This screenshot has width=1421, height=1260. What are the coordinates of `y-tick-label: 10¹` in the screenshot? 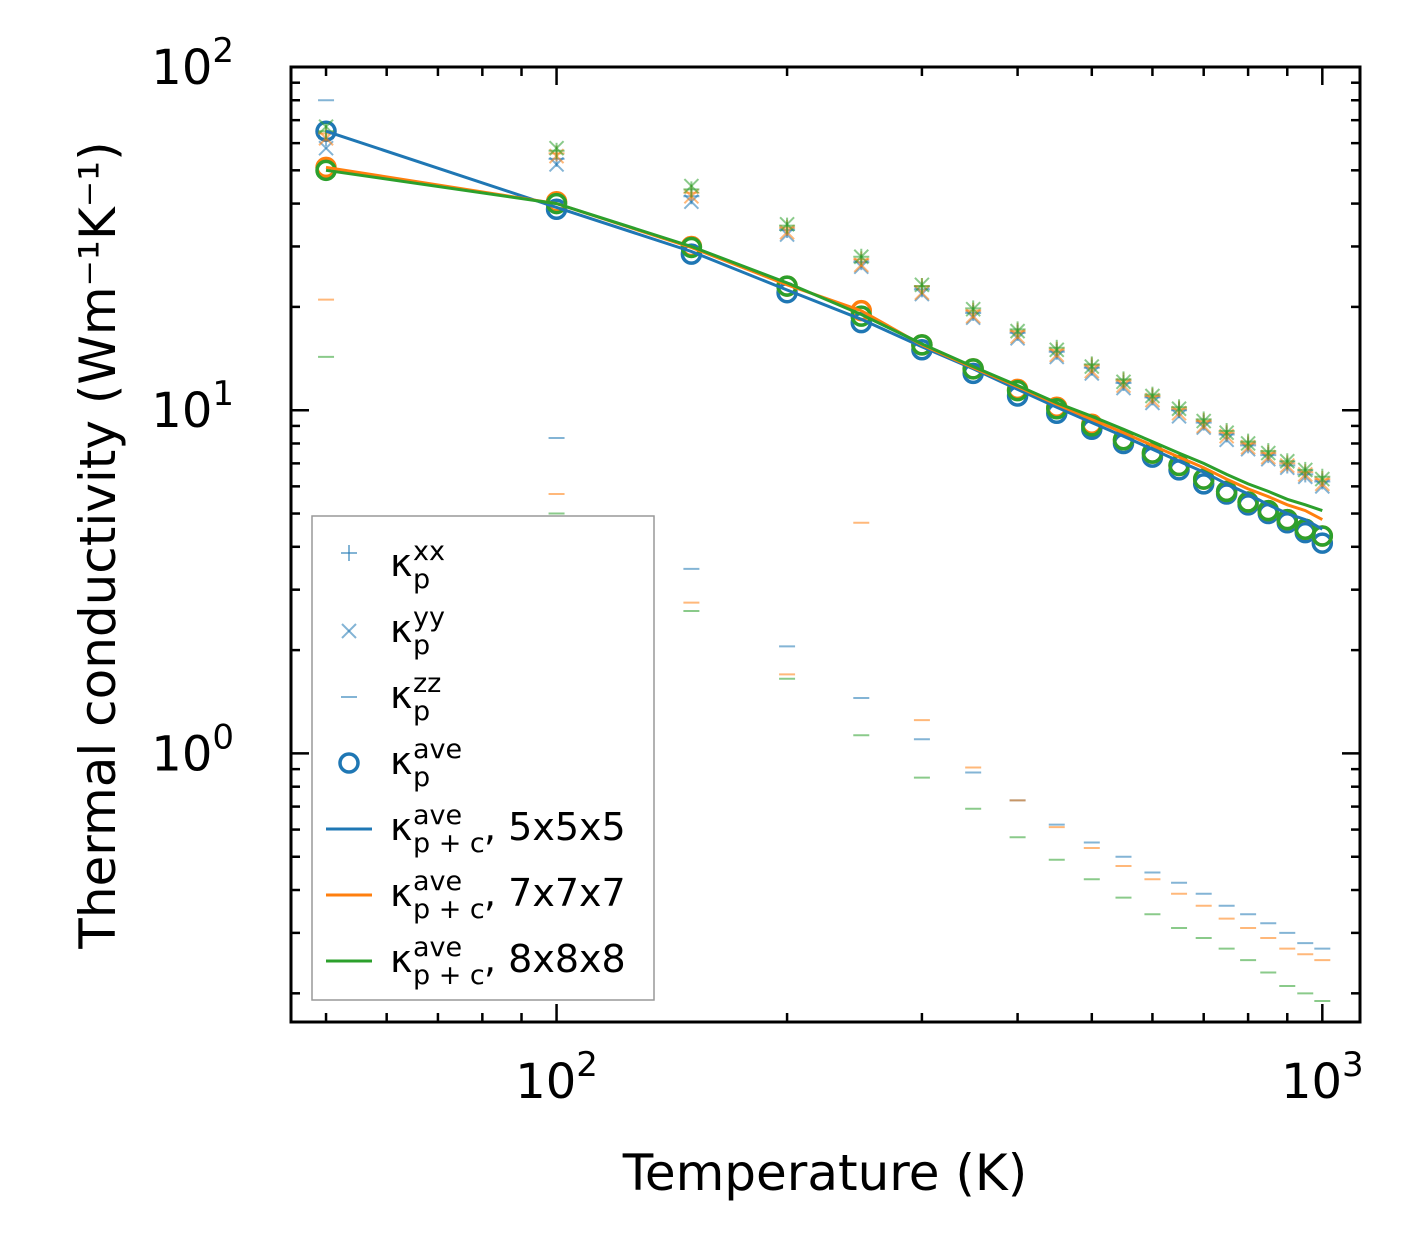 It's located at (192, 406).